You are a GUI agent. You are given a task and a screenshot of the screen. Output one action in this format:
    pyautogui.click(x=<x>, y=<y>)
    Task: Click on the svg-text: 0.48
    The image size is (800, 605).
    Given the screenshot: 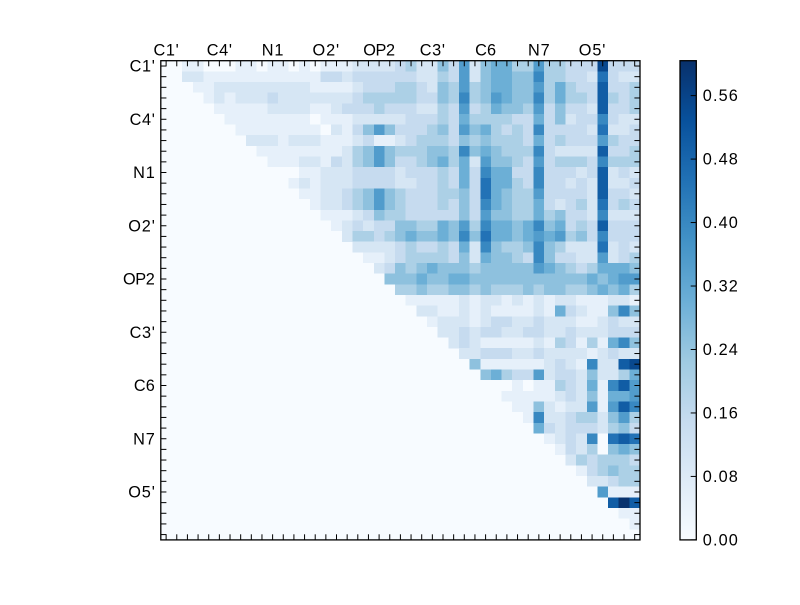 What is the action you would take?
    pyautogui.click(x=720, y=160)
    